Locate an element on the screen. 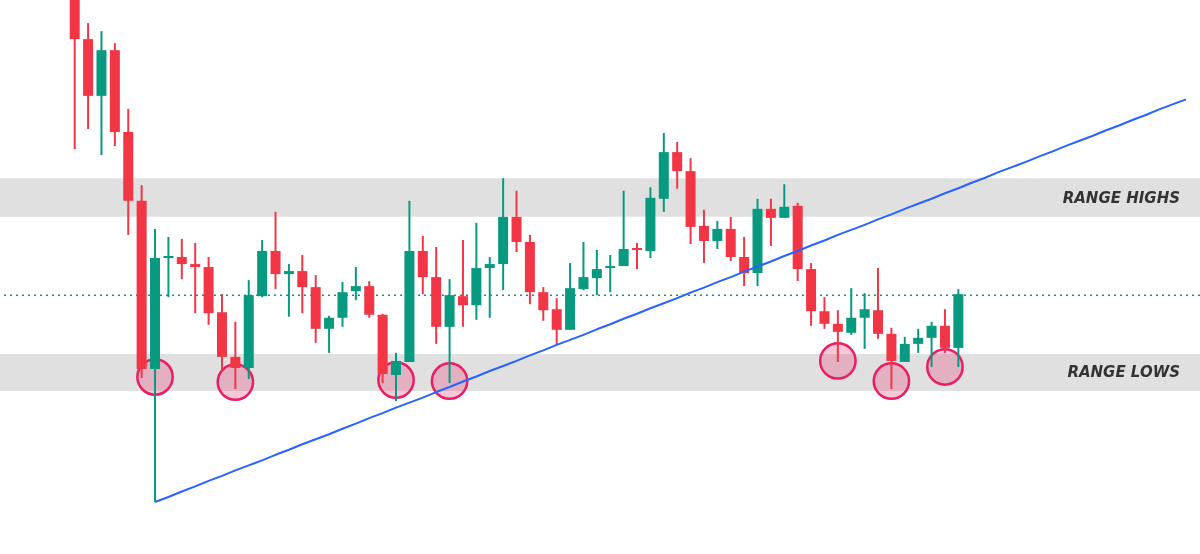  band-label: RANGE HIGHS is located at coordinates (1121, 197).